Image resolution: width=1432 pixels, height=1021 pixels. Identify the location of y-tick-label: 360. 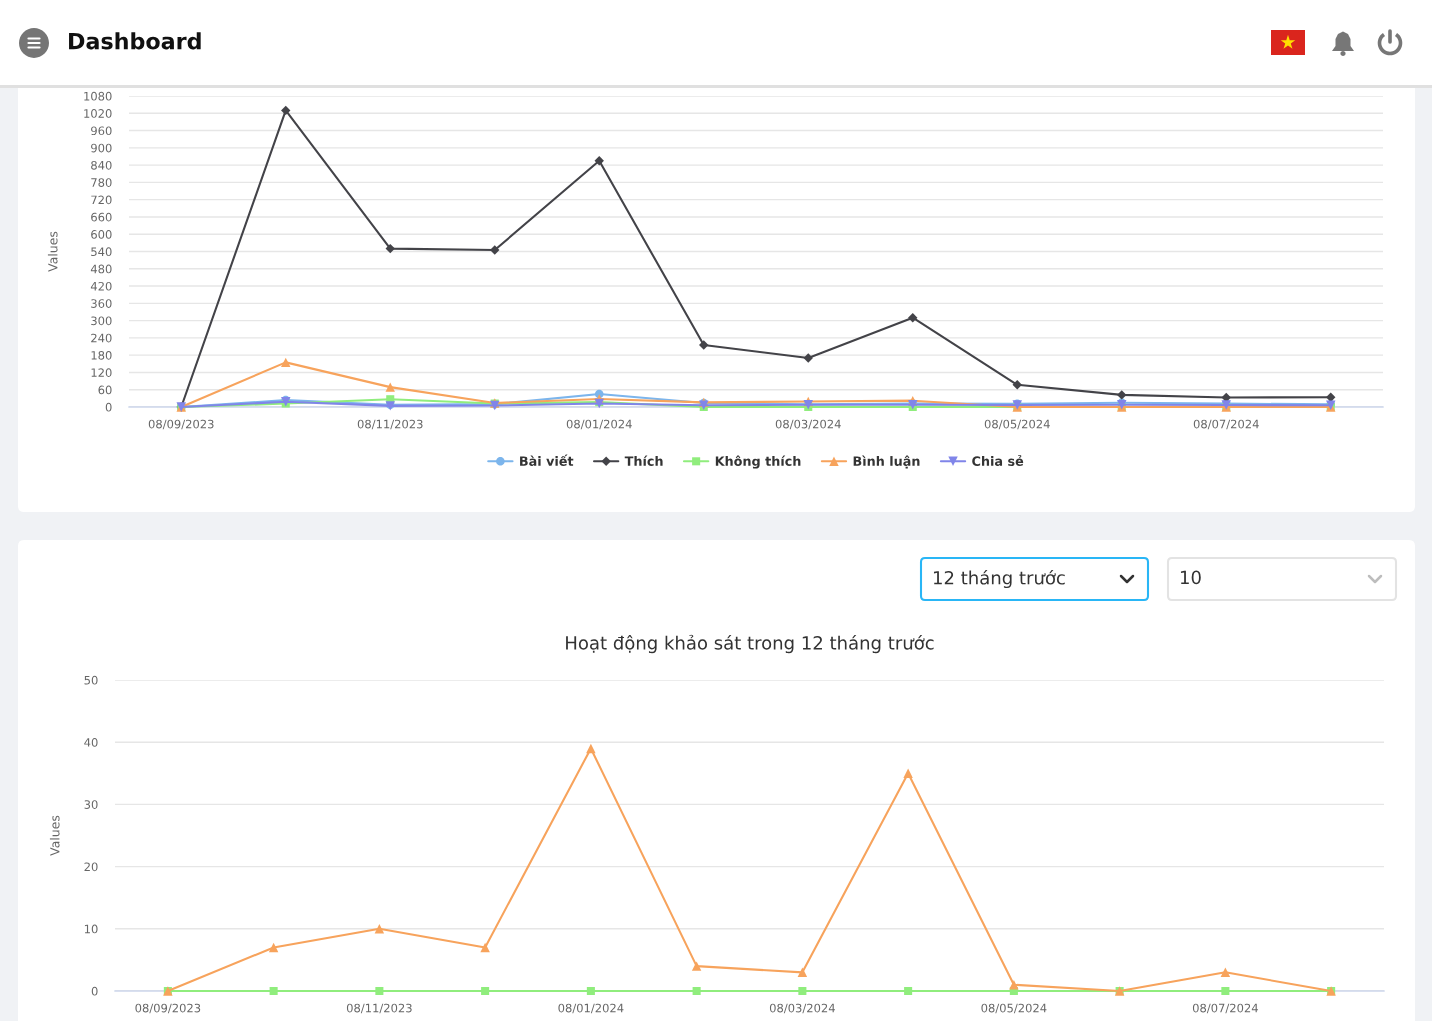
(101, 303).